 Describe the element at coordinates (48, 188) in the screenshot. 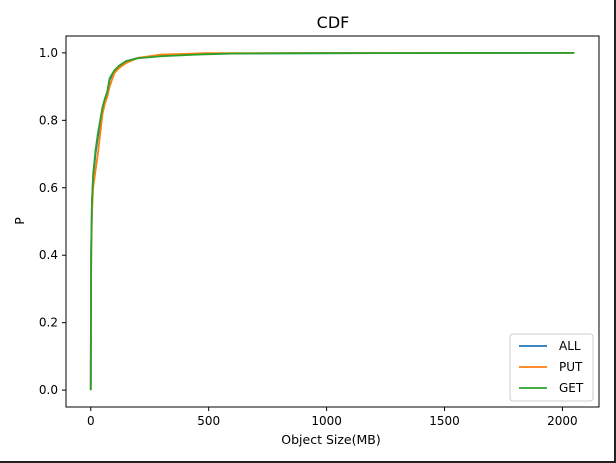

I see `y-tick-label: 0.6` at that location.